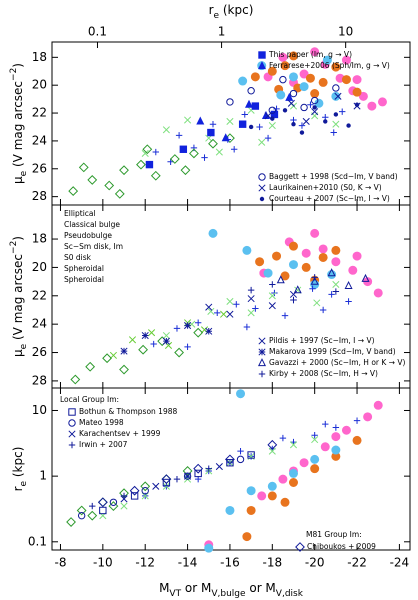 The height and width of the screenshot is (600, 418). I want to click on y-tick-label: 22, so click(39, 113).